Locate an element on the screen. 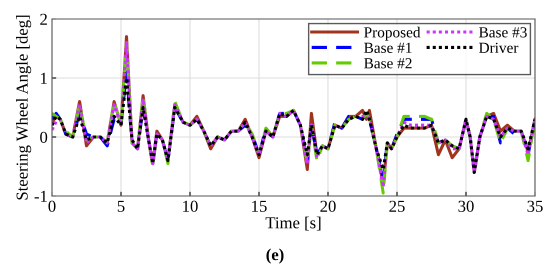  legend-label: Proposed is located at coordinates (392, 33).